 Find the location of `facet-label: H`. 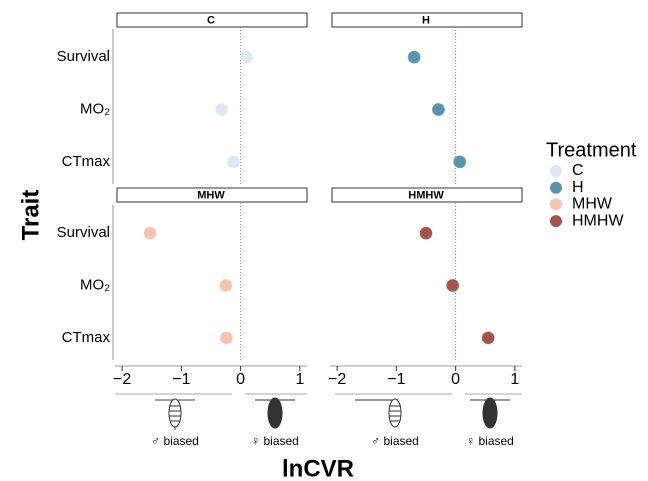

facet-label: H is located at coordinates (426, 20).